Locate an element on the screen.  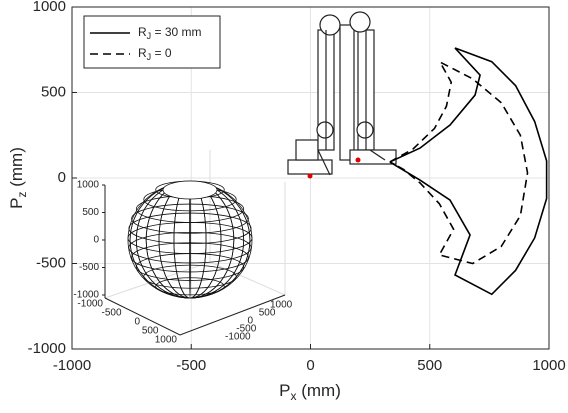
y-tick-label: -1000 is located at coordinates (47, 348).